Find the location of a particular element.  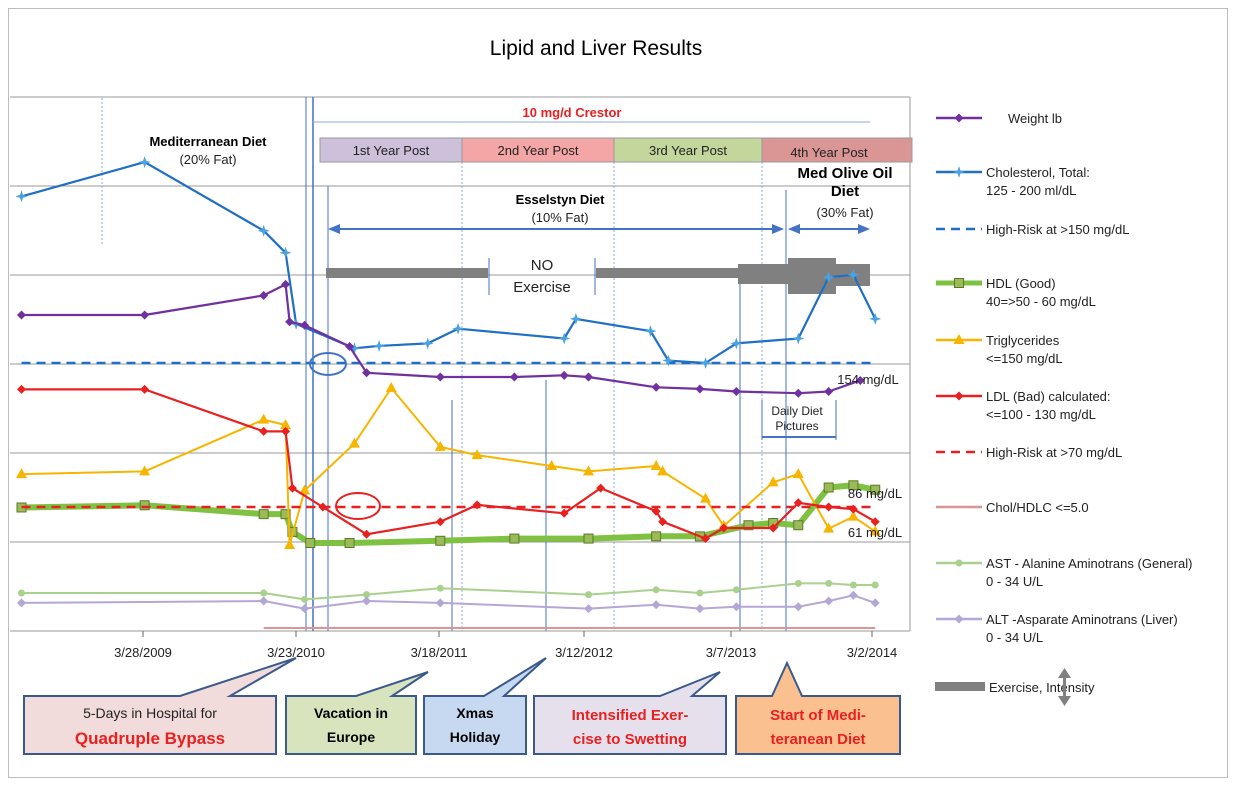

highlight-ellipse-chol is located at coordinates (328, 364).